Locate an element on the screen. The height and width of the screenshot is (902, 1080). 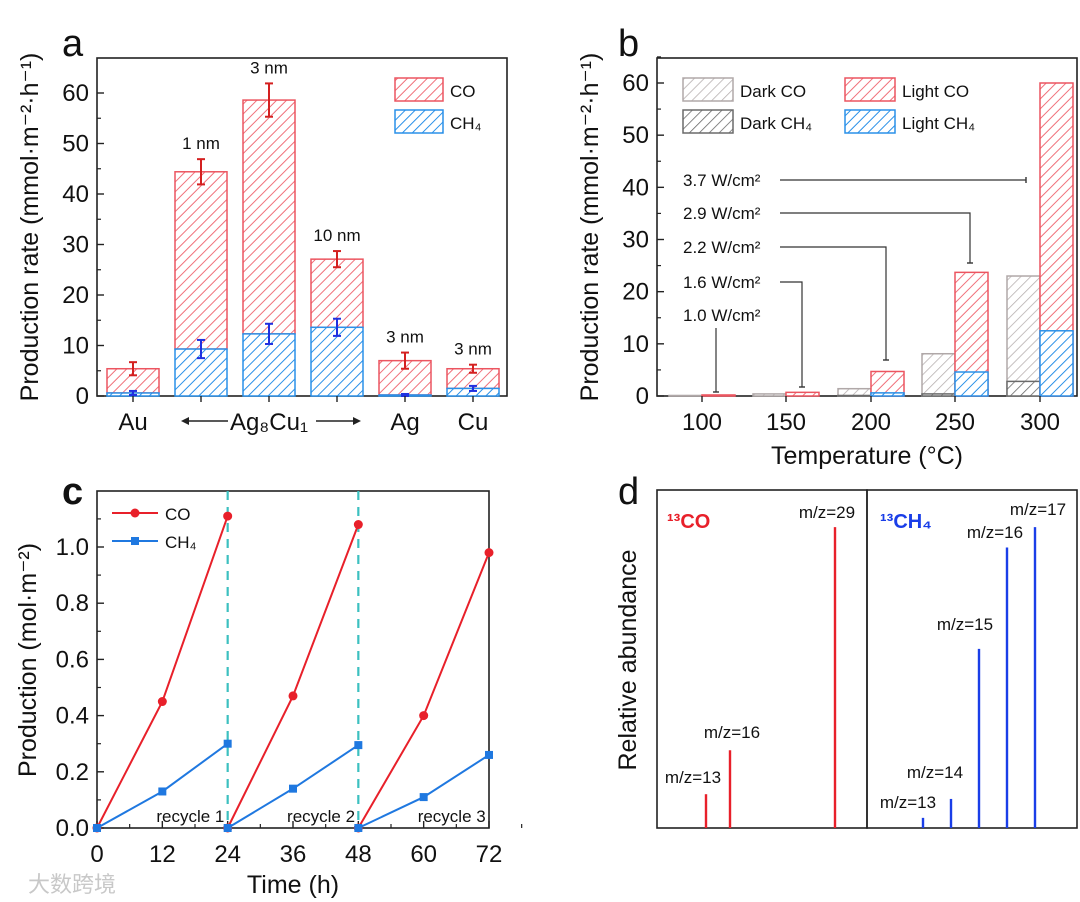
x-label-ag: Ag is located at coordinates (404, 422).